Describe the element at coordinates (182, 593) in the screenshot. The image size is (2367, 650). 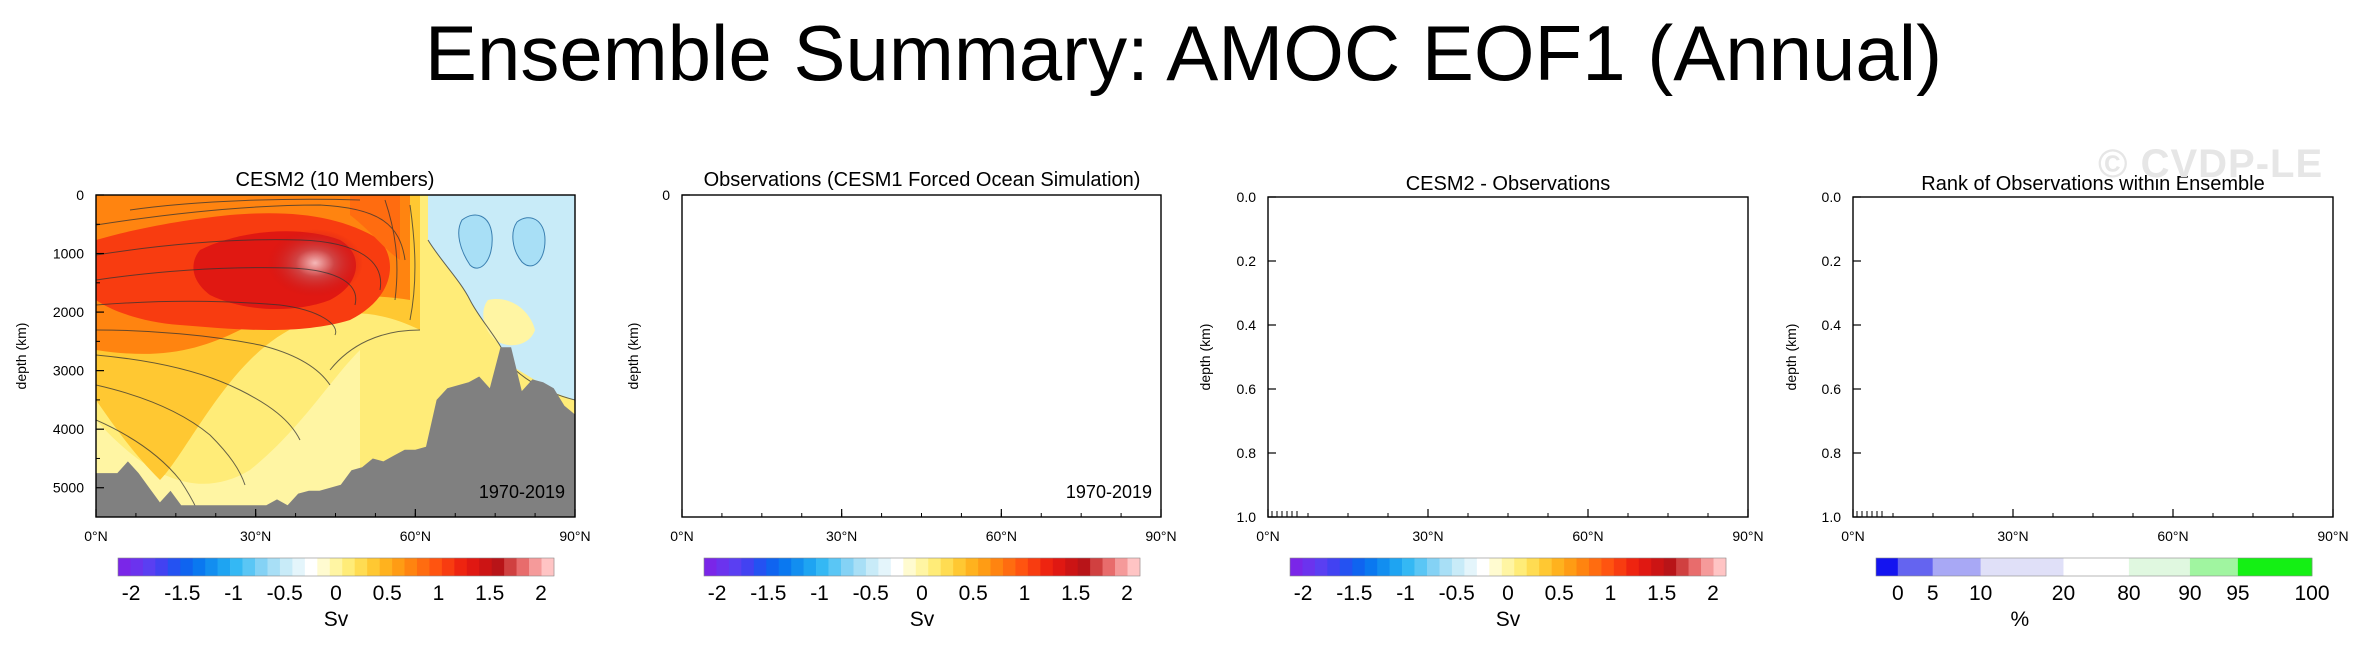
I see `colorbar-label: -1.5` at that location.